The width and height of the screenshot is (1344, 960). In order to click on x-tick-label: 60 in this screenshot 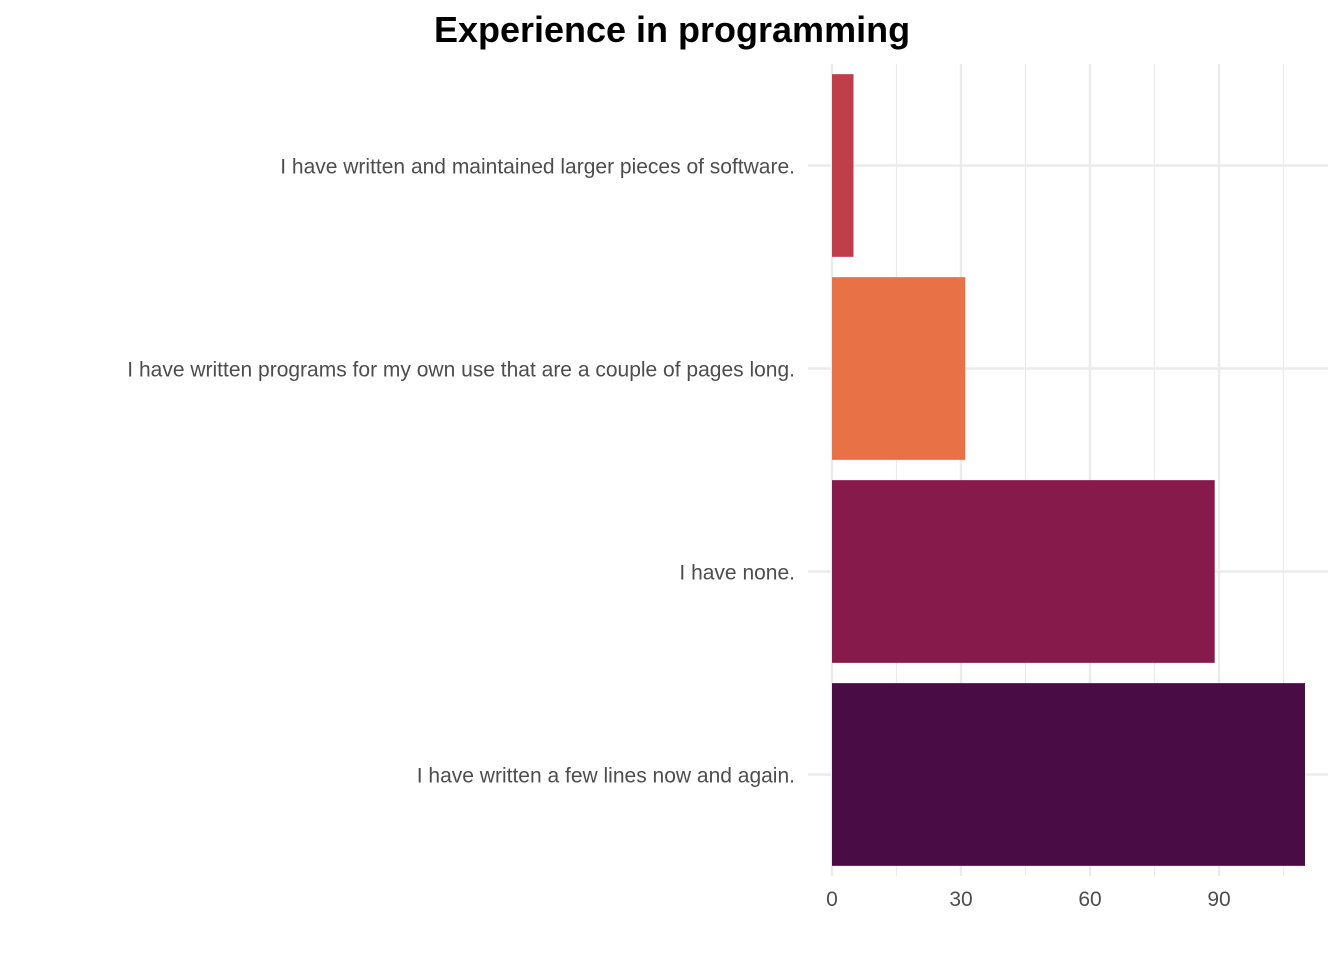, I will do `click(1089, 899)`.